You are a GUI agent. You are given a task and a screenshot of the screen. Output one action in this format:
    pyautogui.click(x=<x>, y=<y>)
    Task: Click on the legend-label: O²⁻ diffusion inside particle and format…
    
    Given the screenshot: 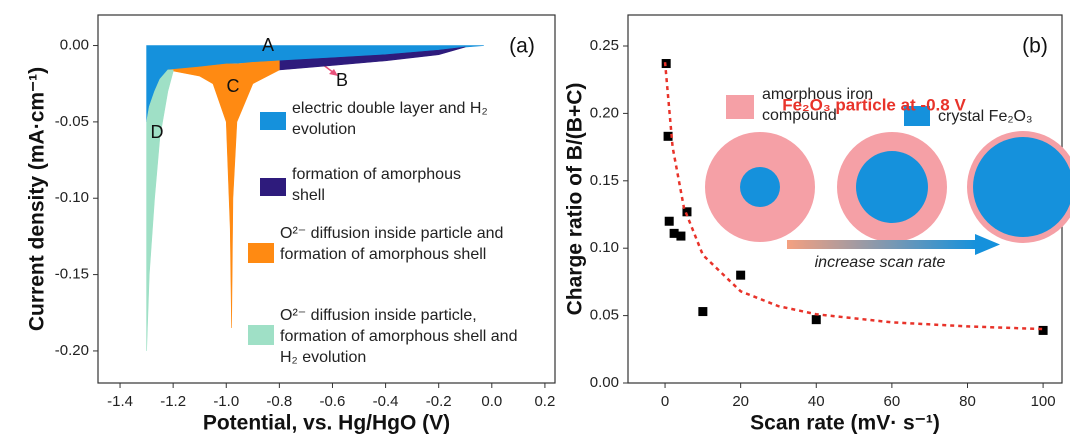 What is the action you would take?
    pyautogui.click(x=392, y=244)
    